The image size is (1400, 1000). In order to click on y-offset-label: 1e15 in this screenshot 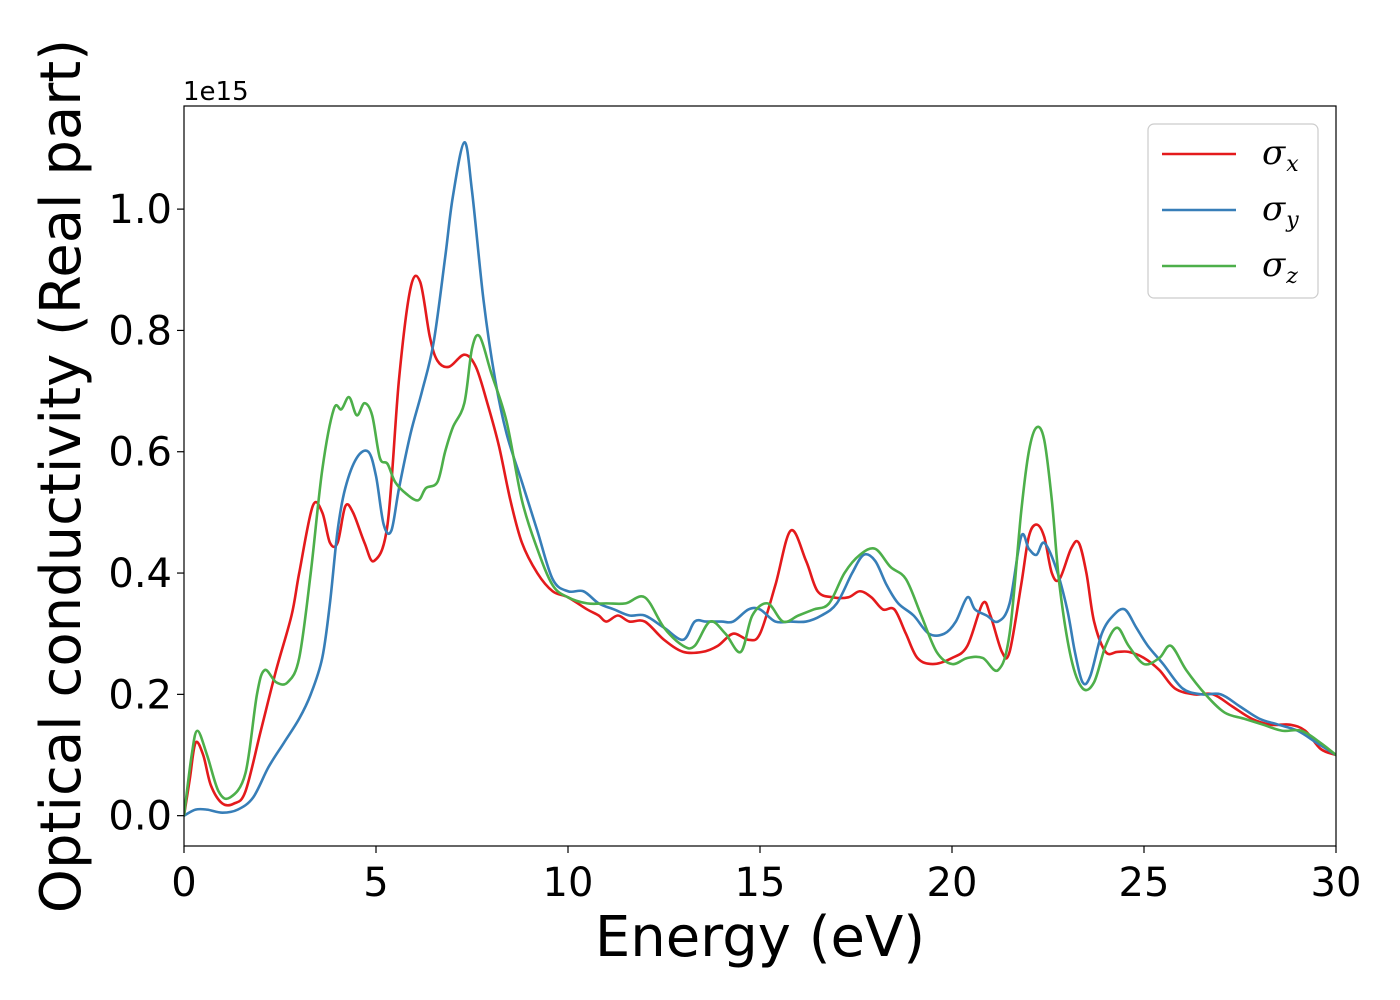, I will do `click(216, 92)`.